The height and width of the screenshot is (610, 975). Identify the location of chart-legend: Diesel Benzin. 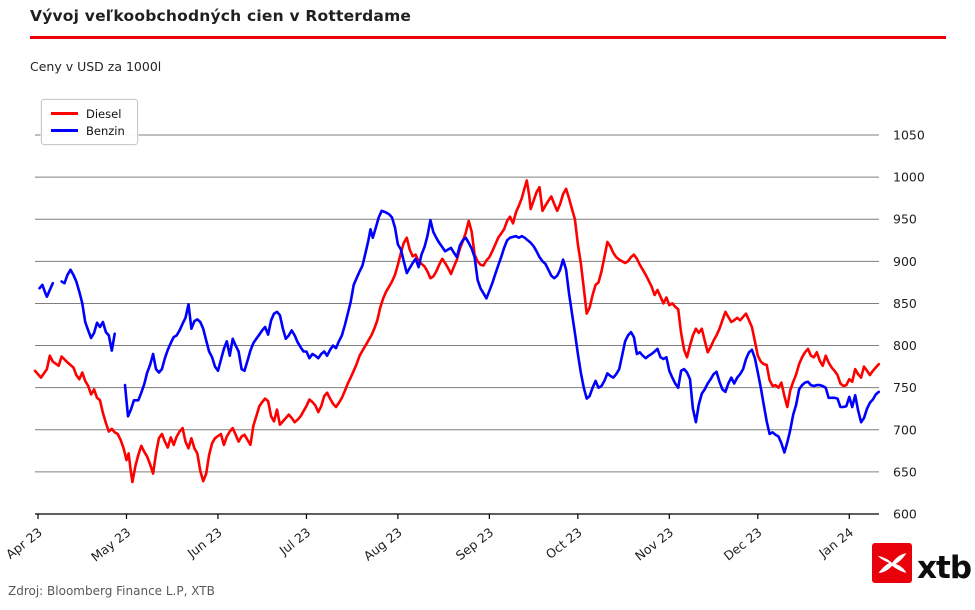
(89, 122).